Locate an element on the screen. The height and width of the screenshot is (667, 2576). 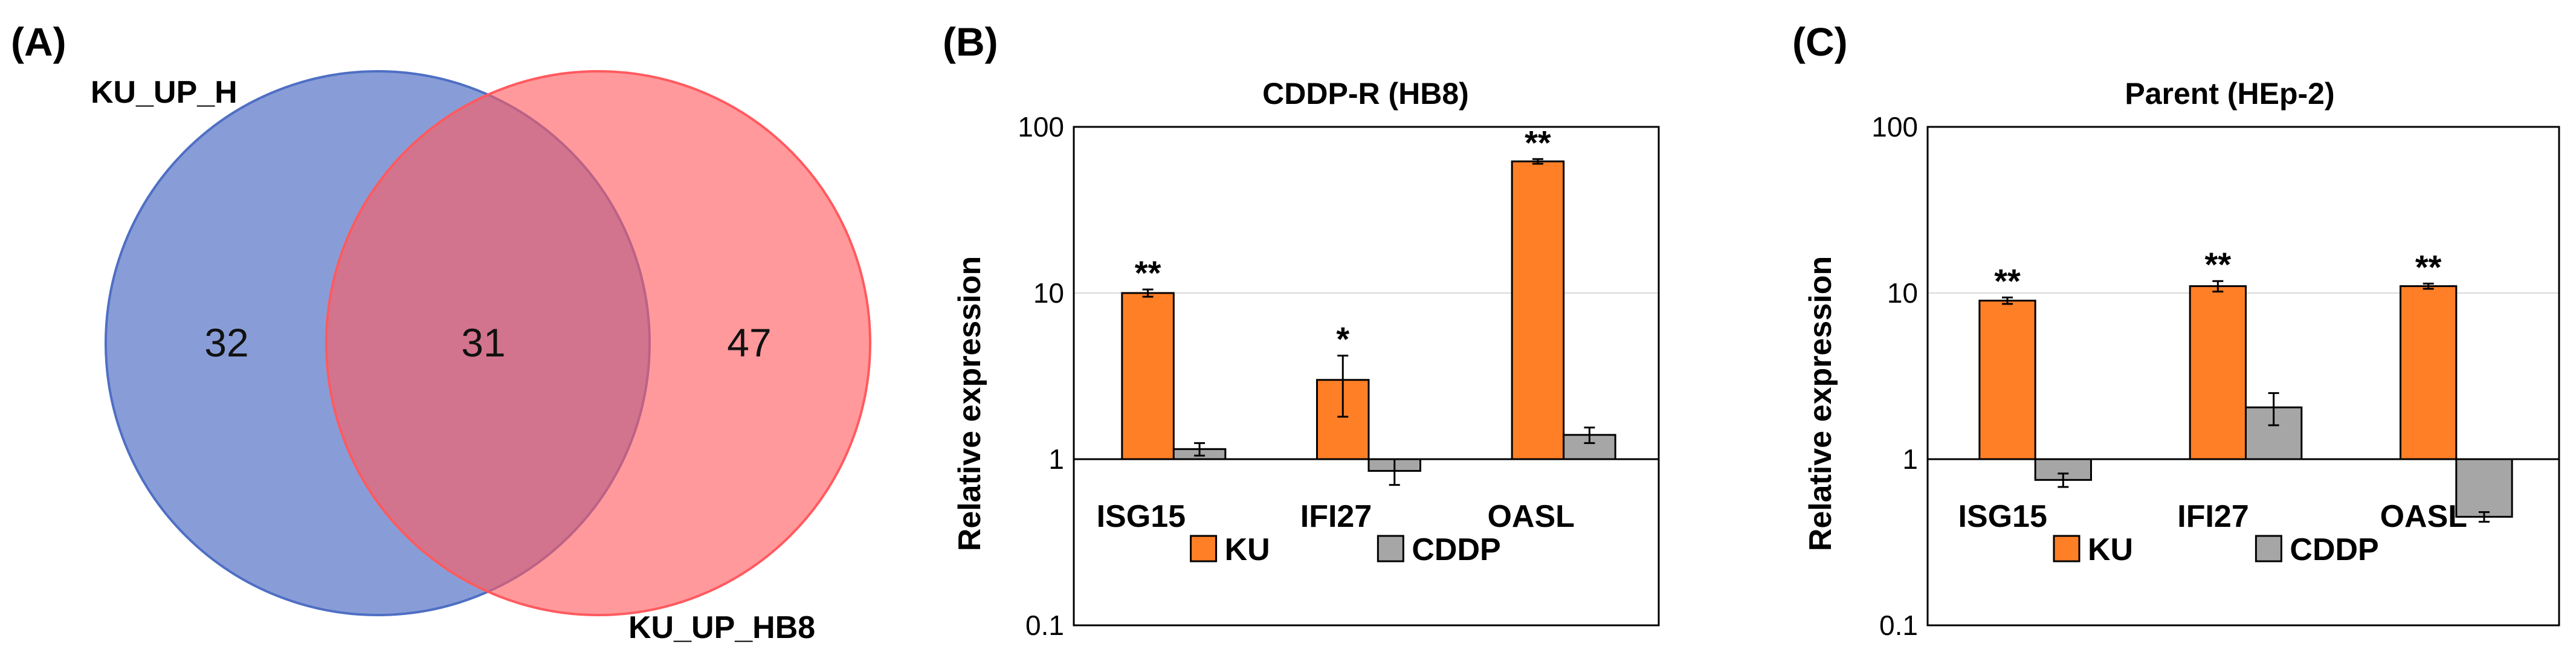
venn-overlap-count: 31 is located at coordinates (483, 342).